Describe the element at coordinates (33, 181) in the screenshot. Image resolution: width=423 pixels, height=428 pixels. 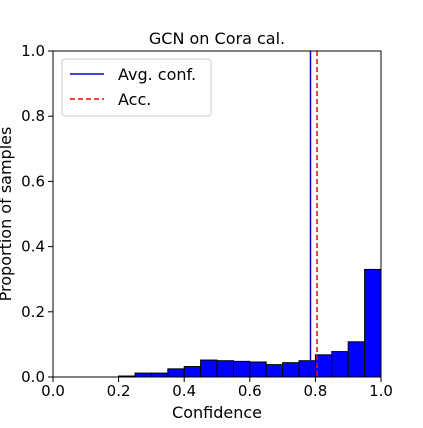
I see `y-tick-label: 0.6` at that location.